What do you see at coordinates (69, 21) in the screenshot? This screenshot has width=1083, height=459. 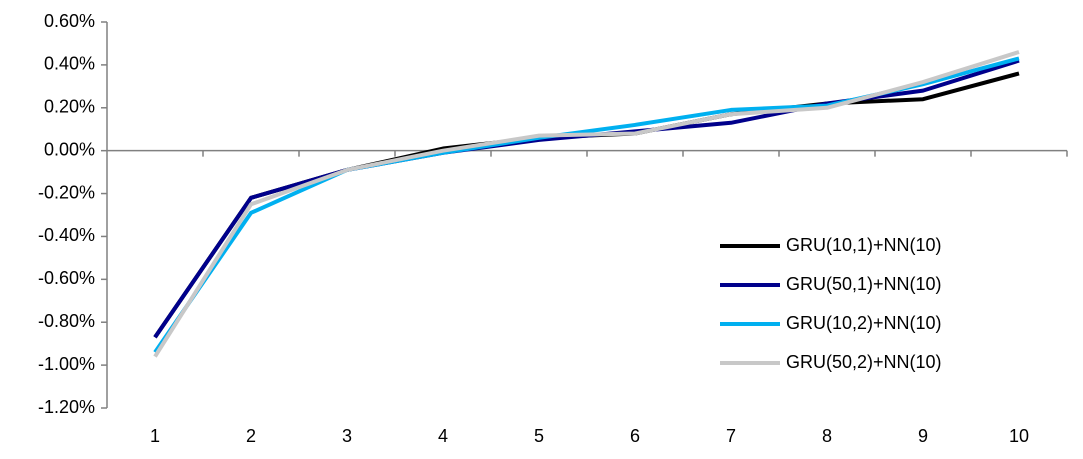 I see `y-tick-label: 0.60%` at bounding box center [69, 21].